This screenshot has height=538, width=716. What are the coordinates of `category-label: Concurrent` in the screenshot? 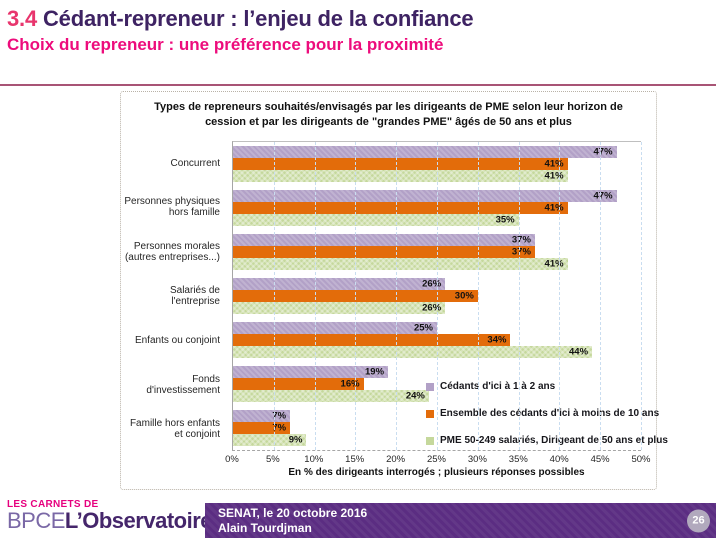 It's located at (195, 163).